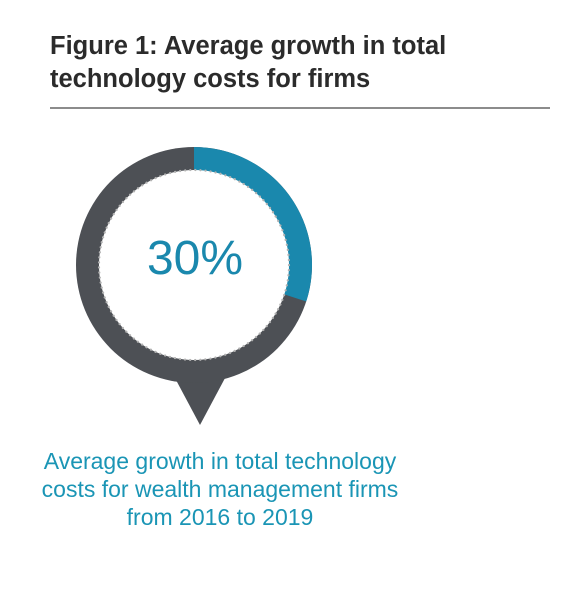 The width and height of the screenshot is (562, 596). What do you see at coordinates (300, 108) in the screenshot?
I see `title-divider` at bounding box center [300, 108].